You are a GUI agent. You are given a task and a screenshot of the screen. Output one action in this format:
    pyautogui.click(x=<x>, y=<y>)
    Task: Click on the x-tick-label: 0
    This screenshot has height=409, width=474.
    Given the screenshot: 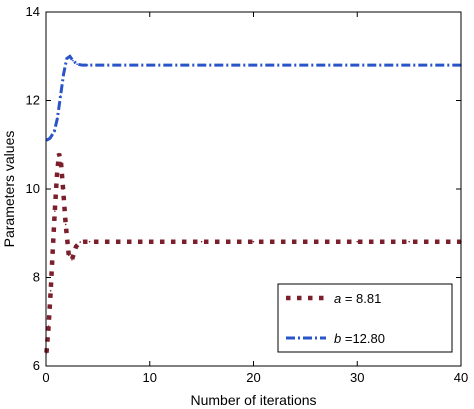 What is the action you would take?
    pyautogui.click(x=45, y=377)
    